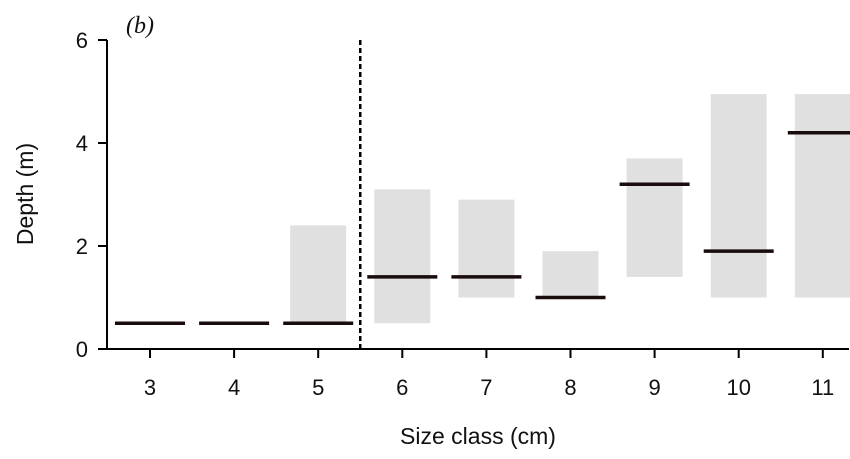 The image size is (850, 459). I want to click on y-tick-label-2: 2, so click(82, 246).